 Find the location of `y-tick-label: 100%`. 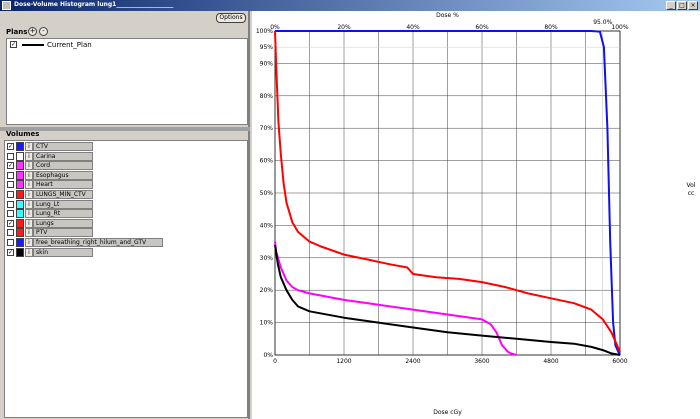

y-tick-label: 100% is located at coordinates (264, 31).